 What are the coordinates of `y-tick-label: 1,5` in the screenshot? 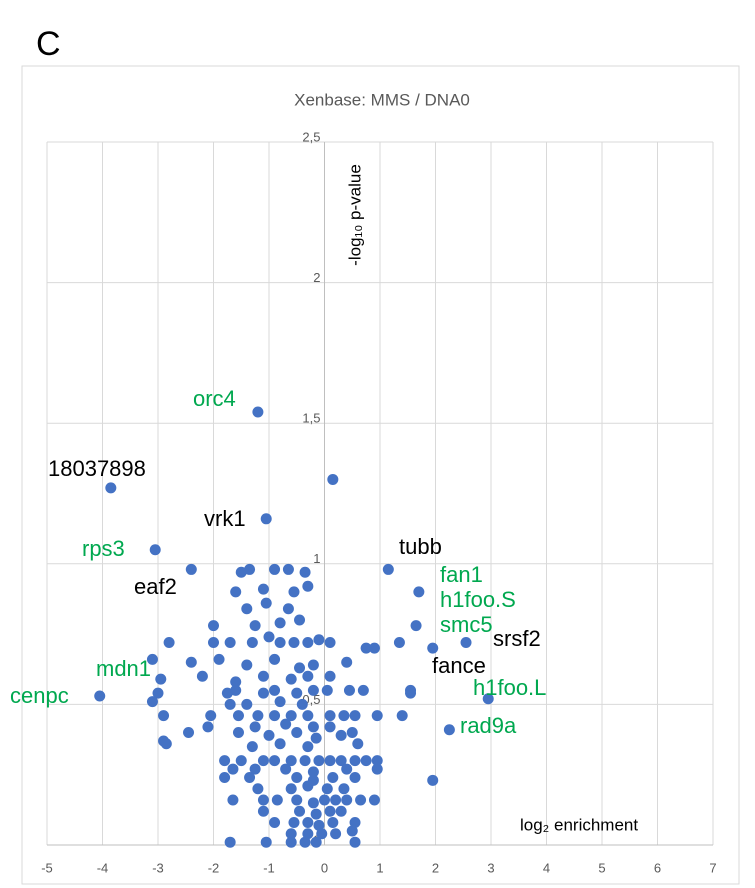 It's located at (311, 418).